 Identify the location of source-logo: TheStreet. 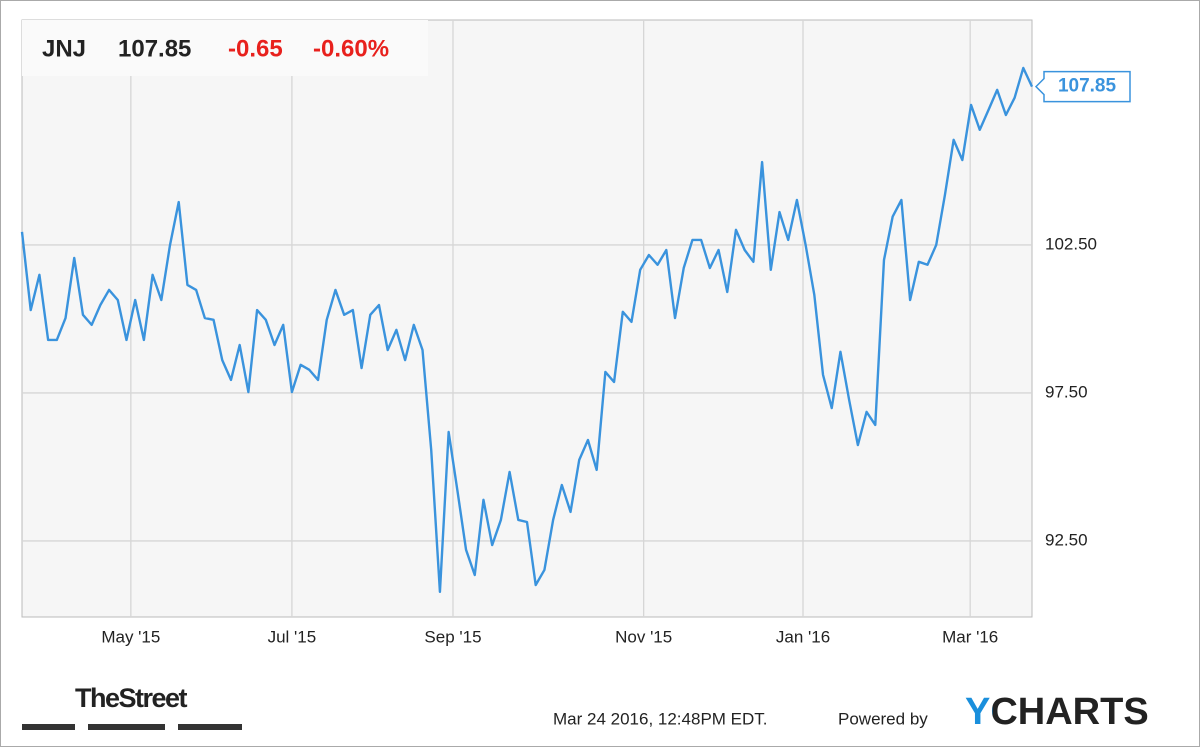
(131, 698).